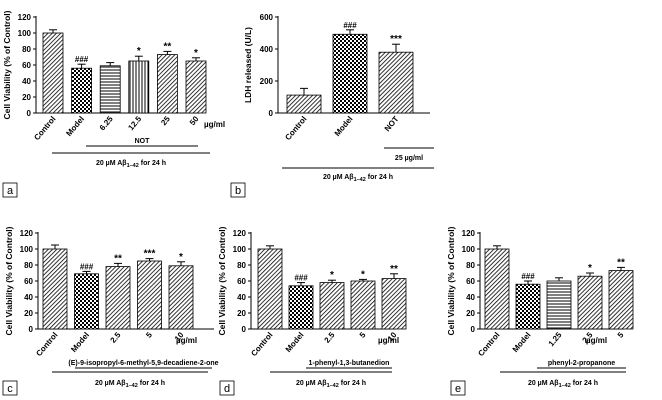 The height and width of the screenshot is (400, 662). Describe the element at coordinates (555, 339) in the screenshot. I see `x-tick-label: 1.25` at that location.